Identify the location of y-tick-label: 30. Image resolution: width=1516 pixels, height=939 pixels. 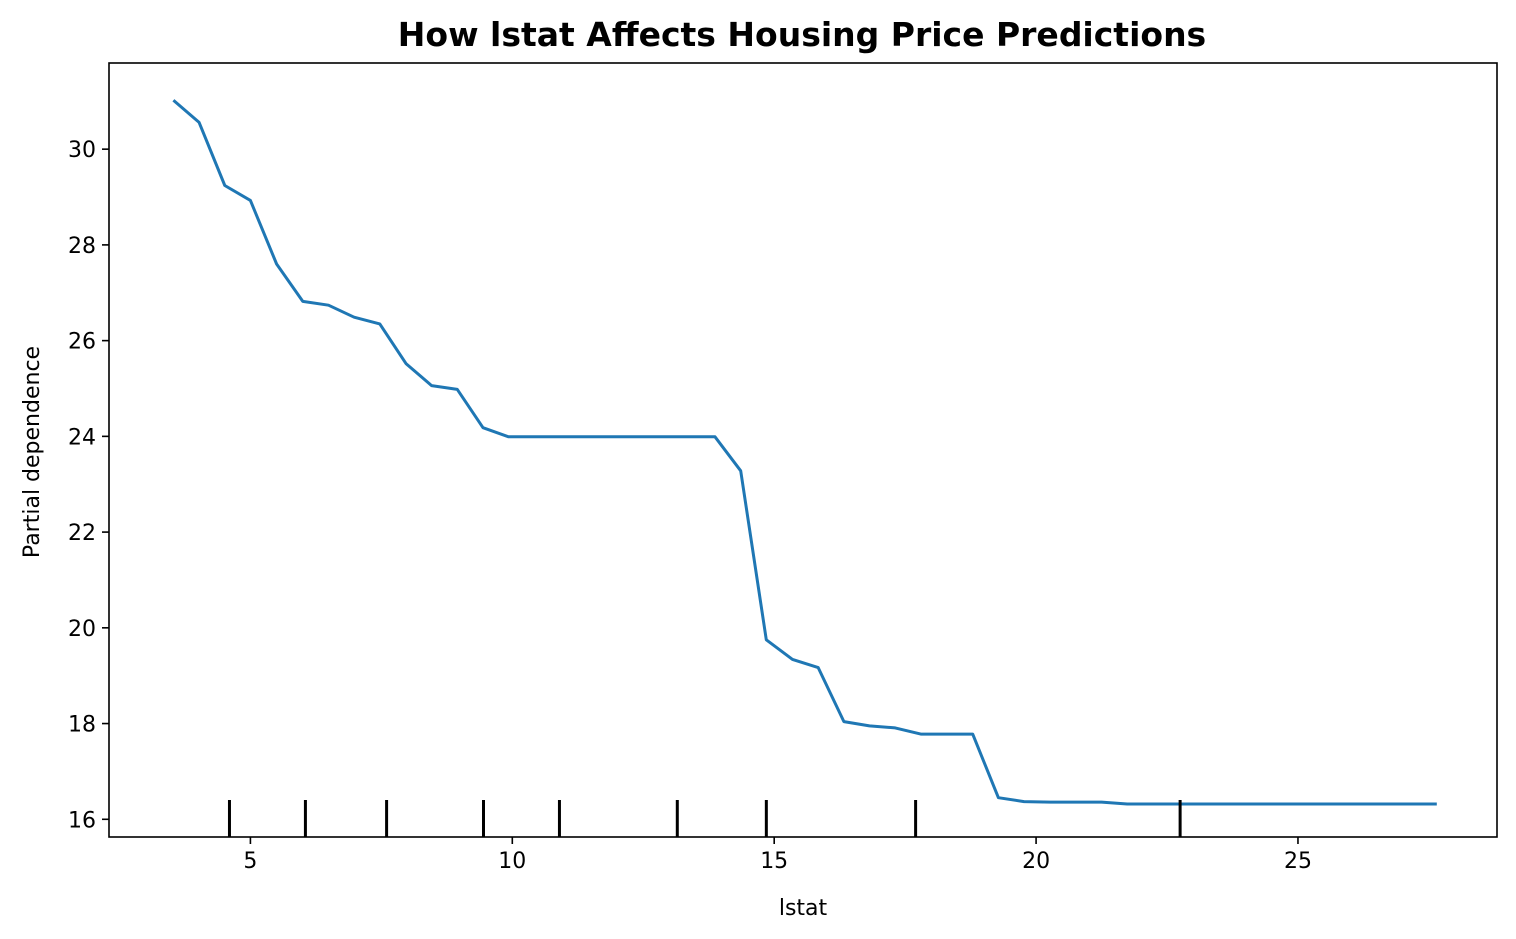
(82, 150).